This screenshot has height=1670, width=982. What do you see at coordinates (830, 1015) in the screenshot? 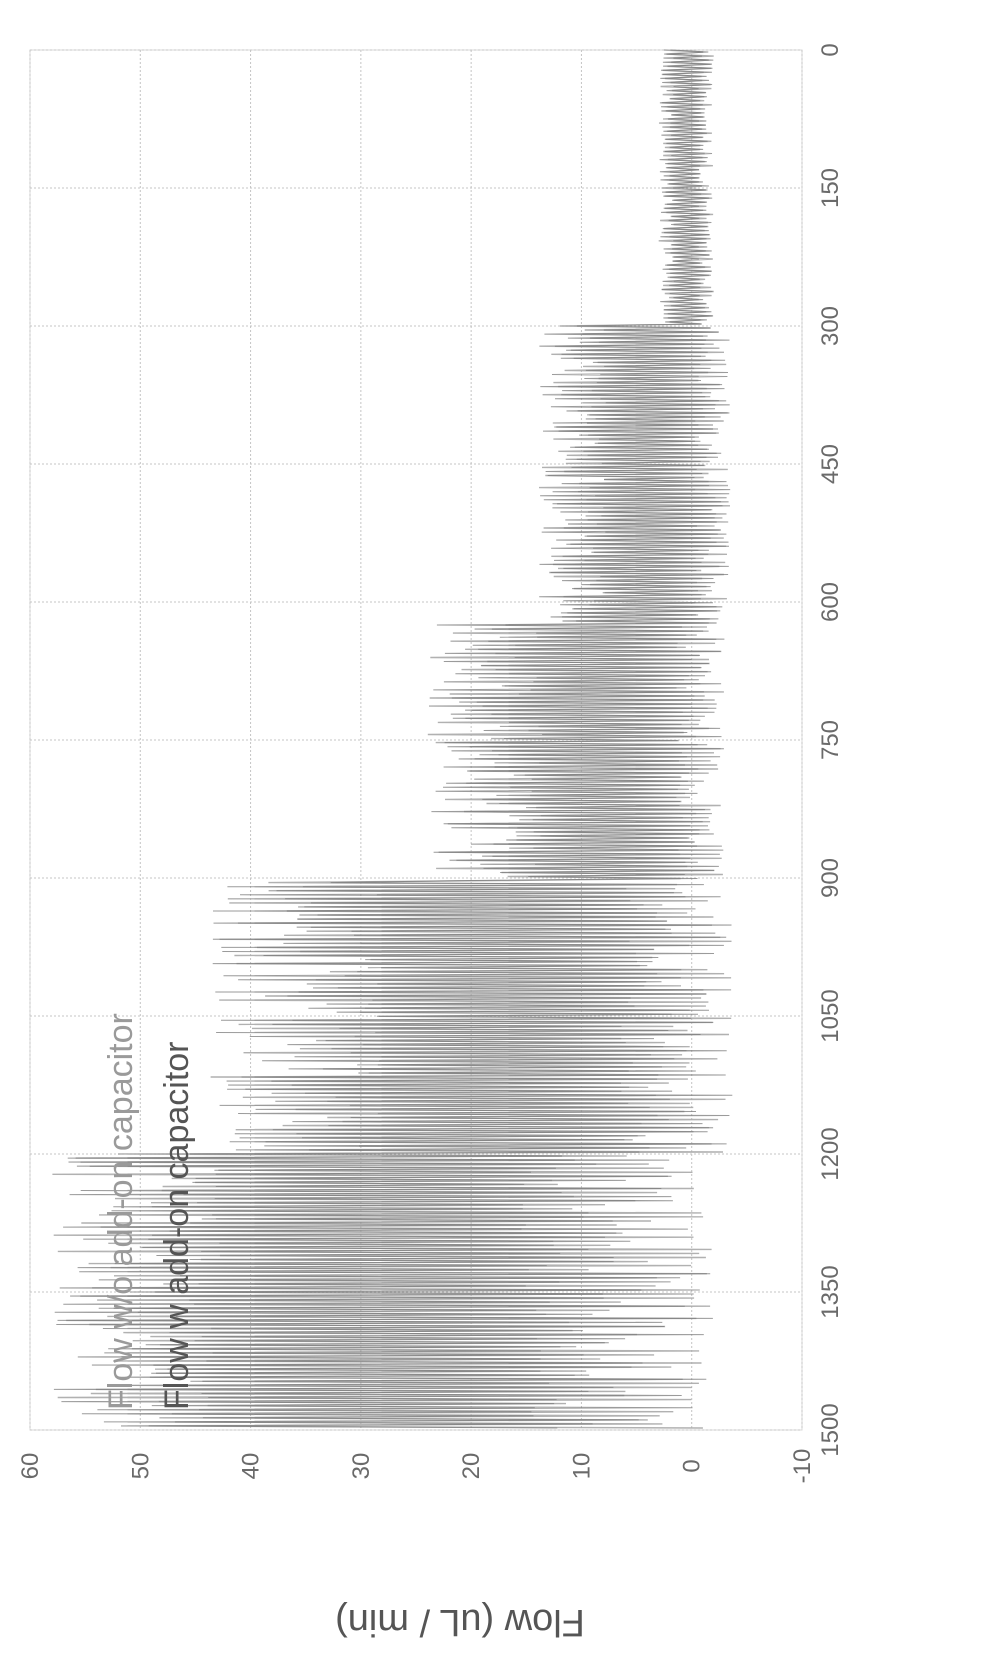
I see `x-tick-label-7: 1050` at bounding box center [830, 1015].